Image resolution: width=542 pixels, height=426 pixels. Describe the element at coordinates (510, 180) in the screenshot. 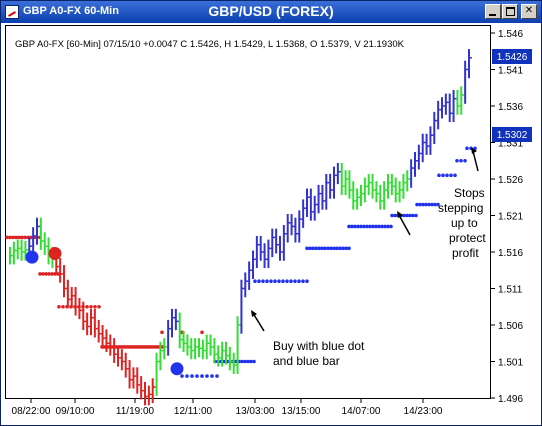

I see `y-tick-label: 1.526` at that location.